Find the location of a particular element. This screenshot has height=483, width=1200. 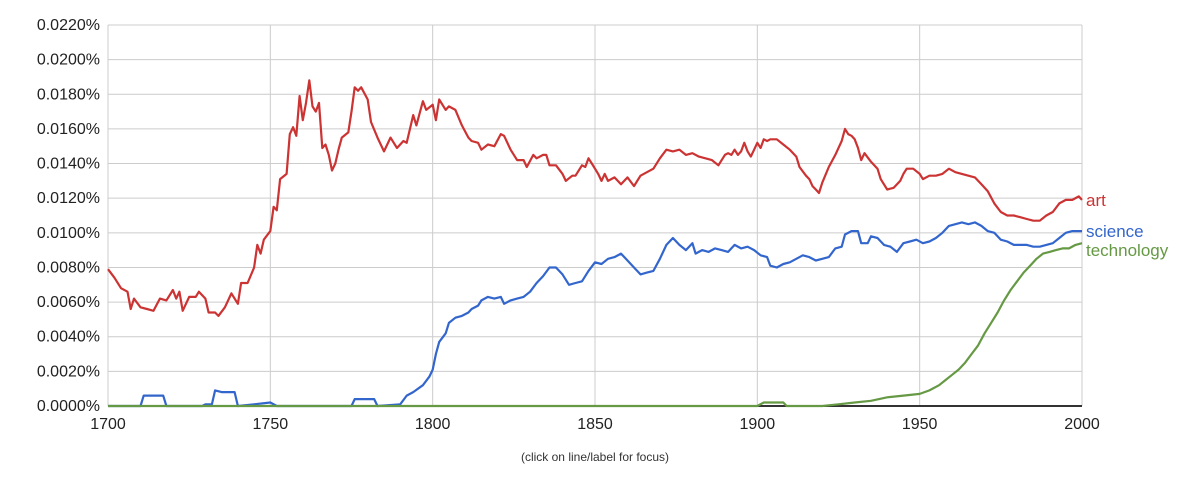

x-tick-label: 1850 is located at coordinates (595, 424).